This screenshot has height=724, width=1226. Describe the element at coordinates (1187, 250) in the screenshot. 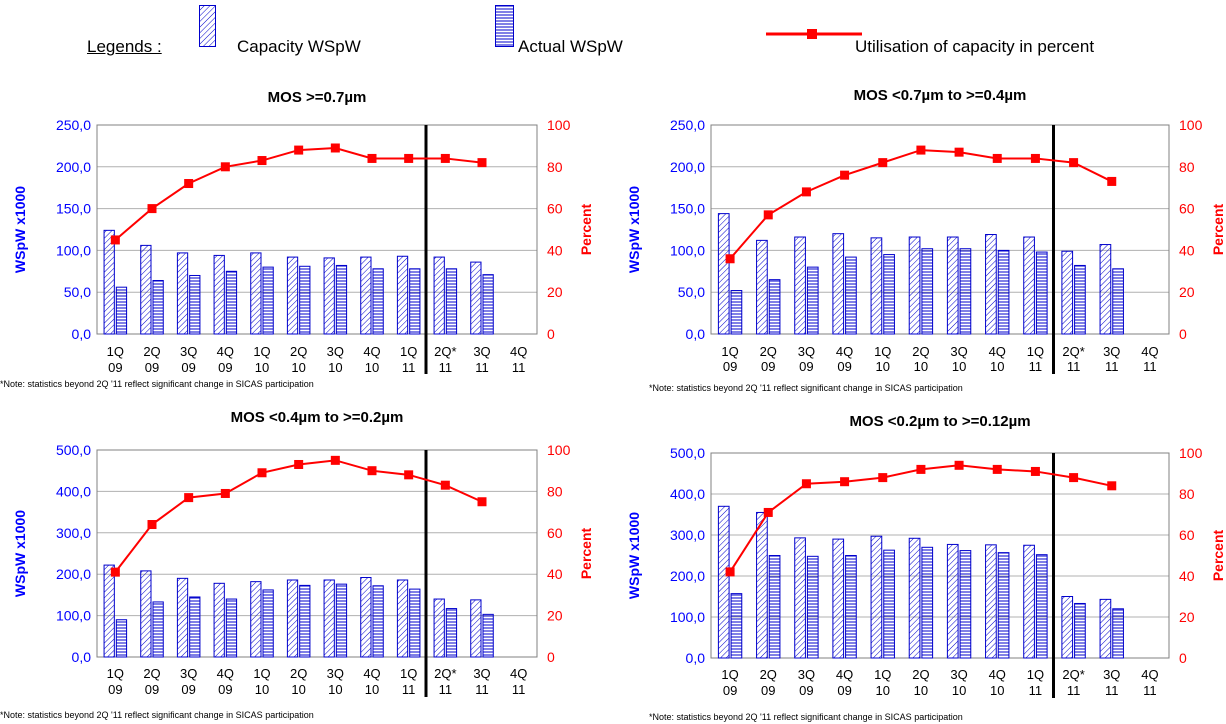

I see `right-tick-label: 40` at that location.